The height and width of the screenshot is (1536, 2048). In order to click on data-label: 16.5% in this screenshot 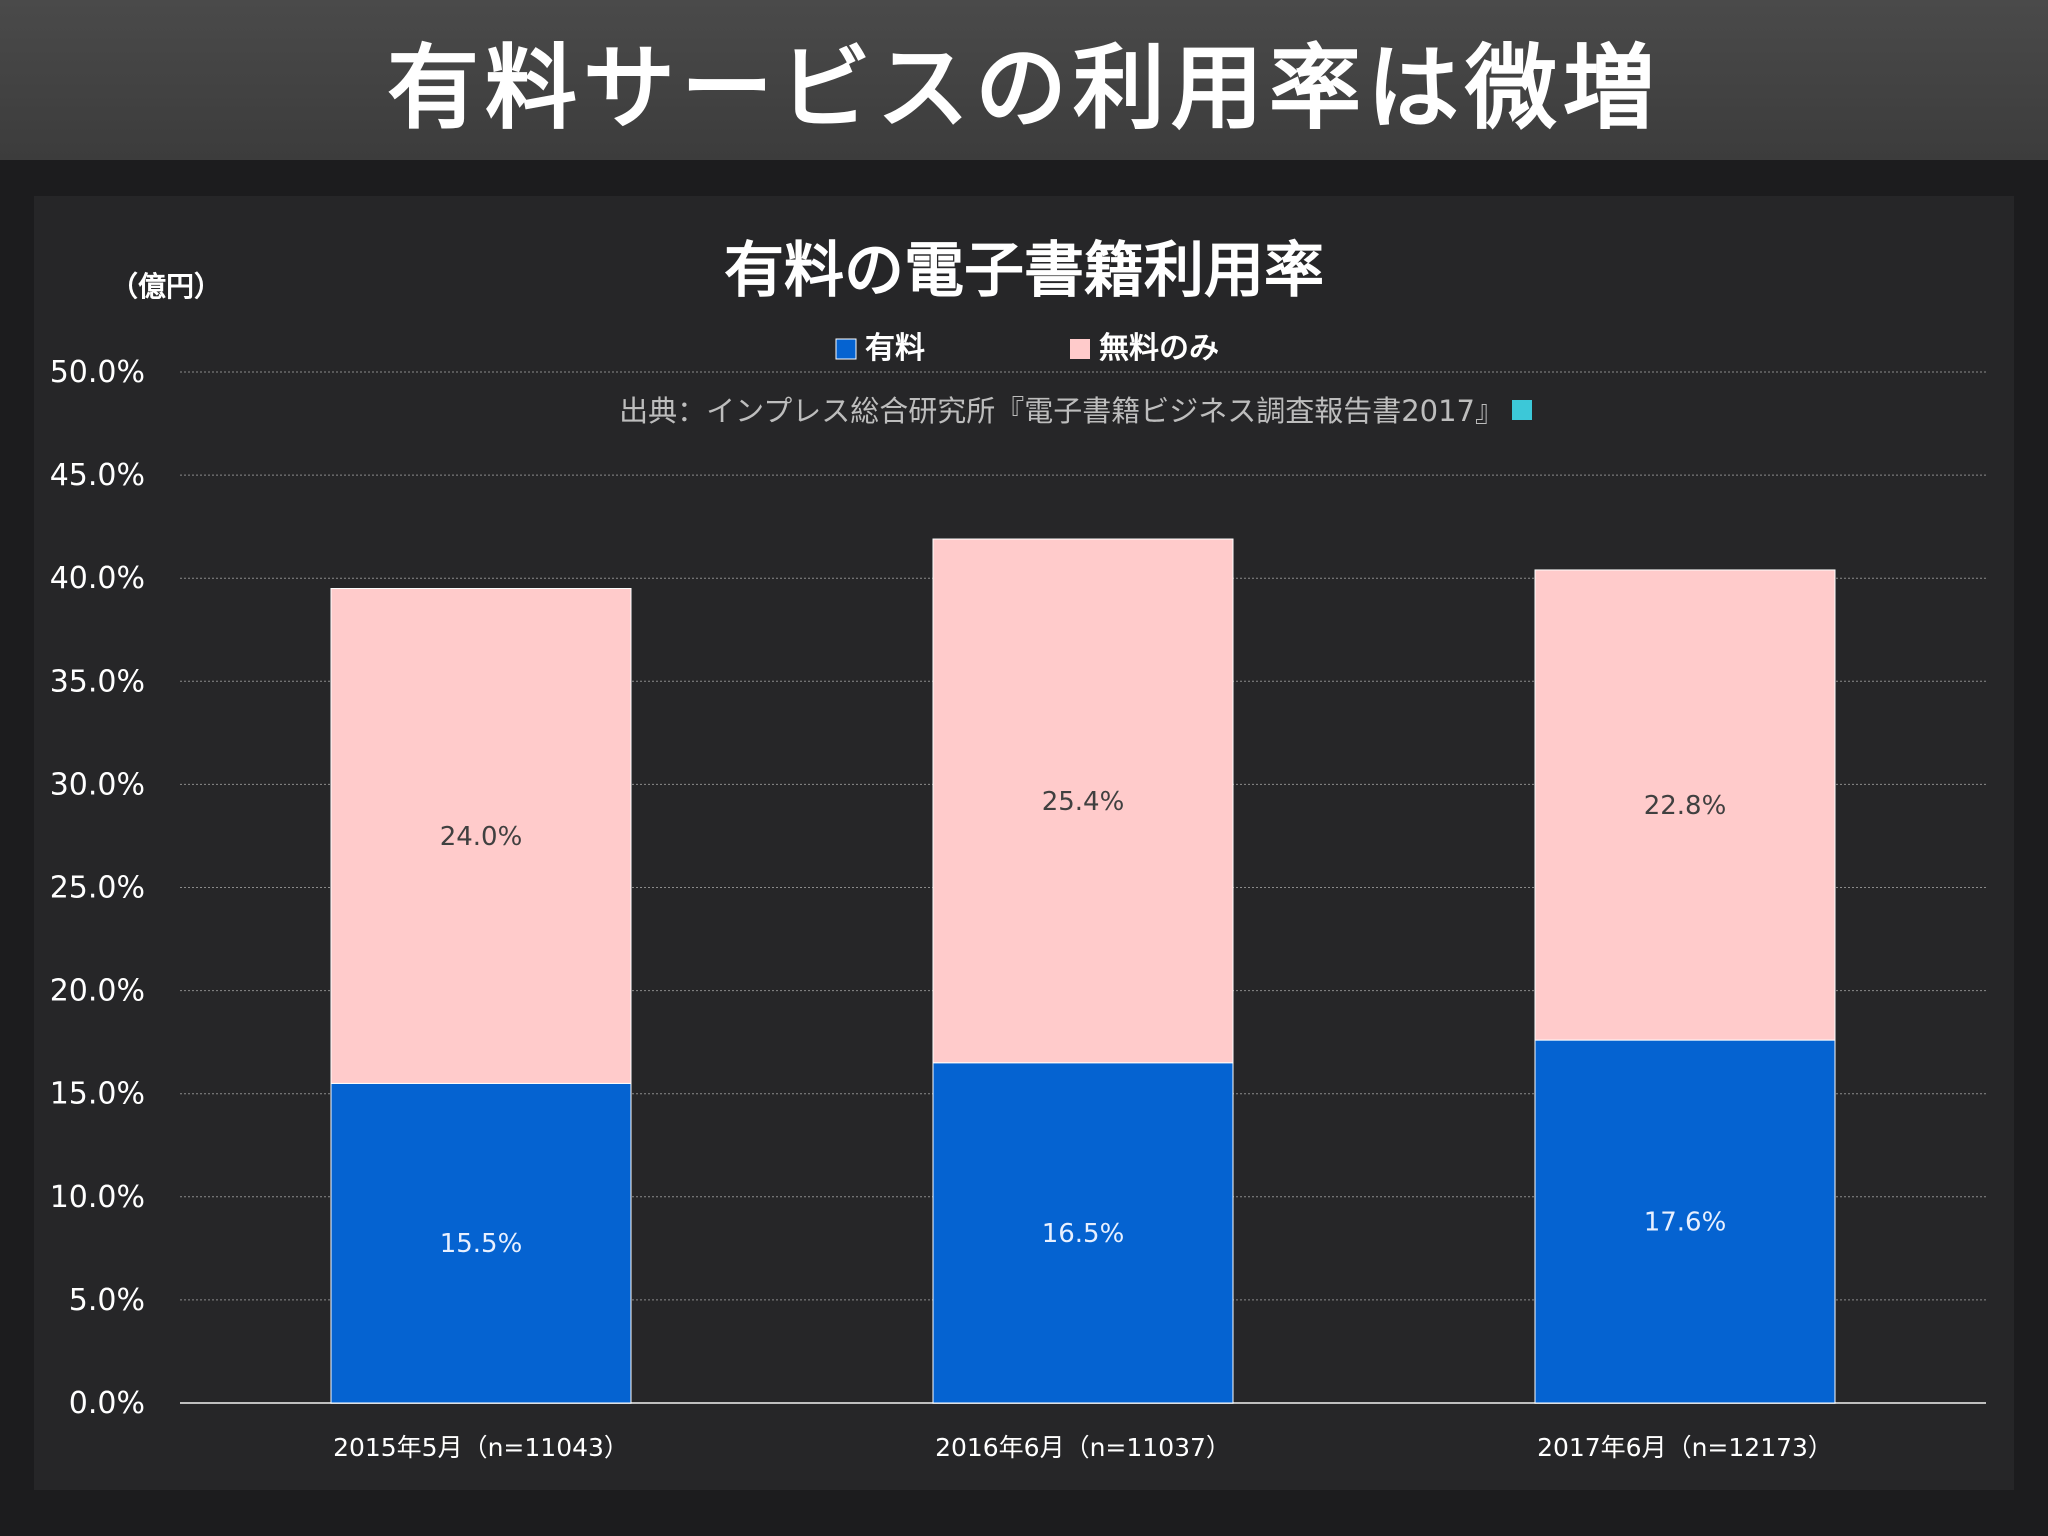, I will do `click(1083, 1234)`.